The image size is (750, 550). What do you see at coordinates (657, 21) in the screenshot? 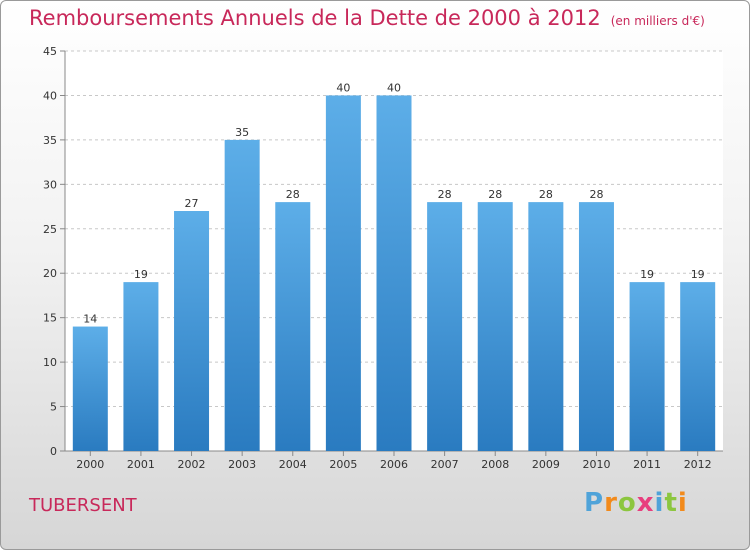
I see `unit-note: (en milliers d'€)` at bounding box center [657, 21].